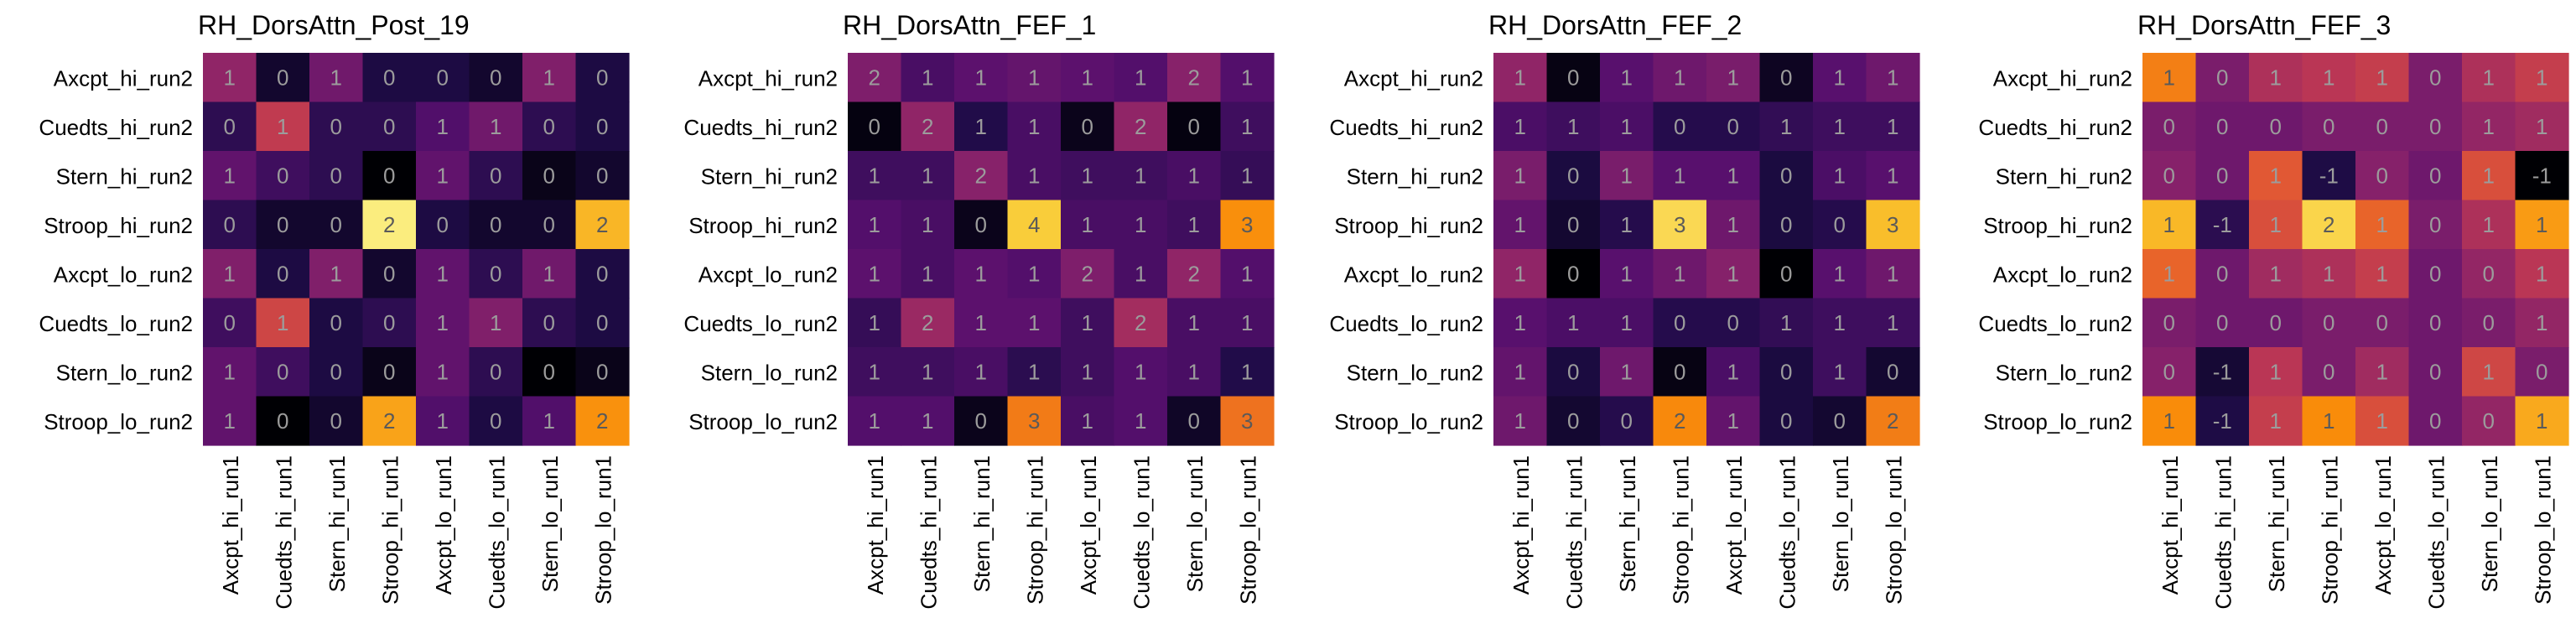 The height and width of the screenshot is (644, 2576). Describe the element at coordinates (550, 523) in the screenshot. I see `col-tick-label: Stern_lo_run1` at that location.